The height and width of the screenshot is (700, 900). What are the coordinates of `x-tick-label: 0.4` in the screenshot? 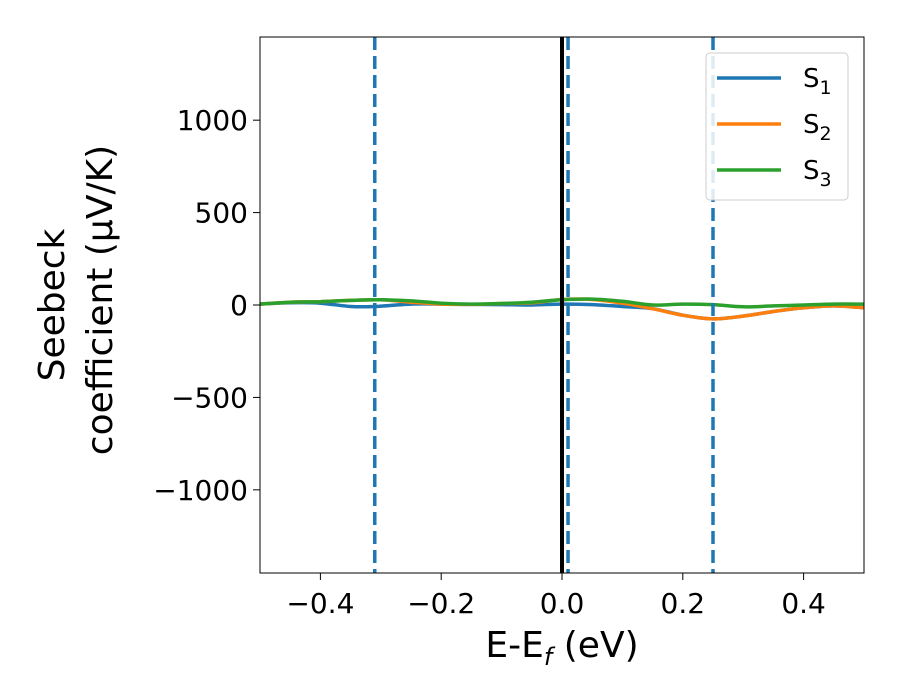 It's located at (803, 603).